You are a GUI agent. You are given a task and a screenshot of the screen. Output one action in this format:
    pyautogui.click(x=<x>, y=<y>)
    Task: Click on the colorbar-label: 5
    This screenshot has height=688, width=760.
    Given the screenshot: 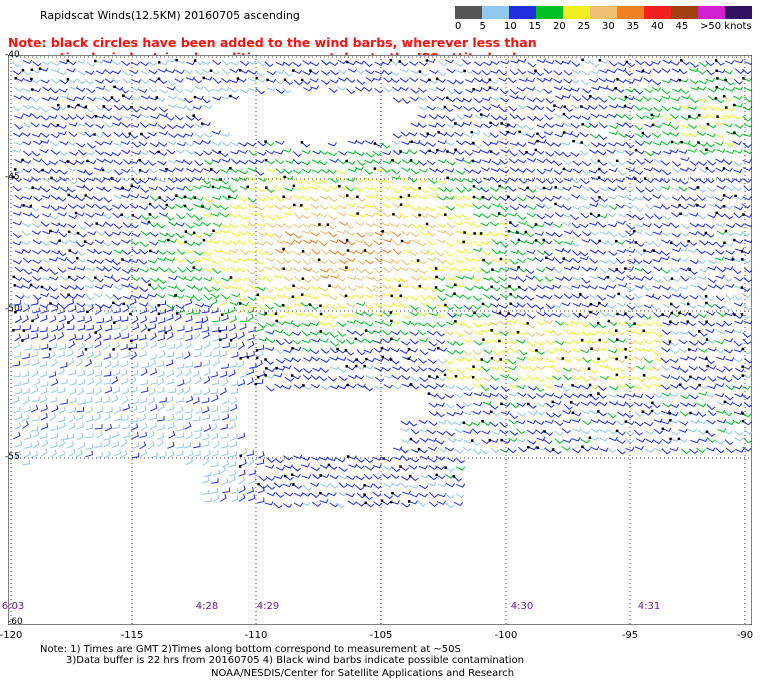 What is the action you would take?
    pyautogui.click(x=482, y=26)
    